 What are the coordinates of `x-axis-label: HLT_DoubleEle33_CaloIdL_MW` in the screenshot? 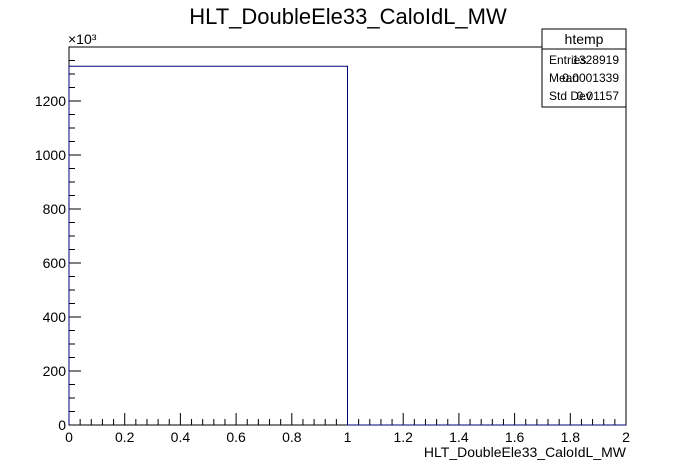 It's located at (525, 452).